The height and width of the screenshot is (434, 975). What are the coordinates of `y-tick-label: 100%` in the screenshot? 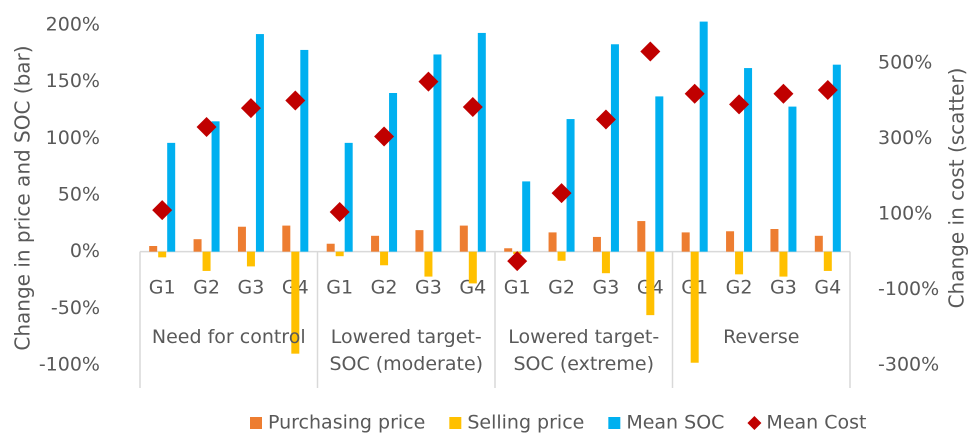 It's located at (73, 138).